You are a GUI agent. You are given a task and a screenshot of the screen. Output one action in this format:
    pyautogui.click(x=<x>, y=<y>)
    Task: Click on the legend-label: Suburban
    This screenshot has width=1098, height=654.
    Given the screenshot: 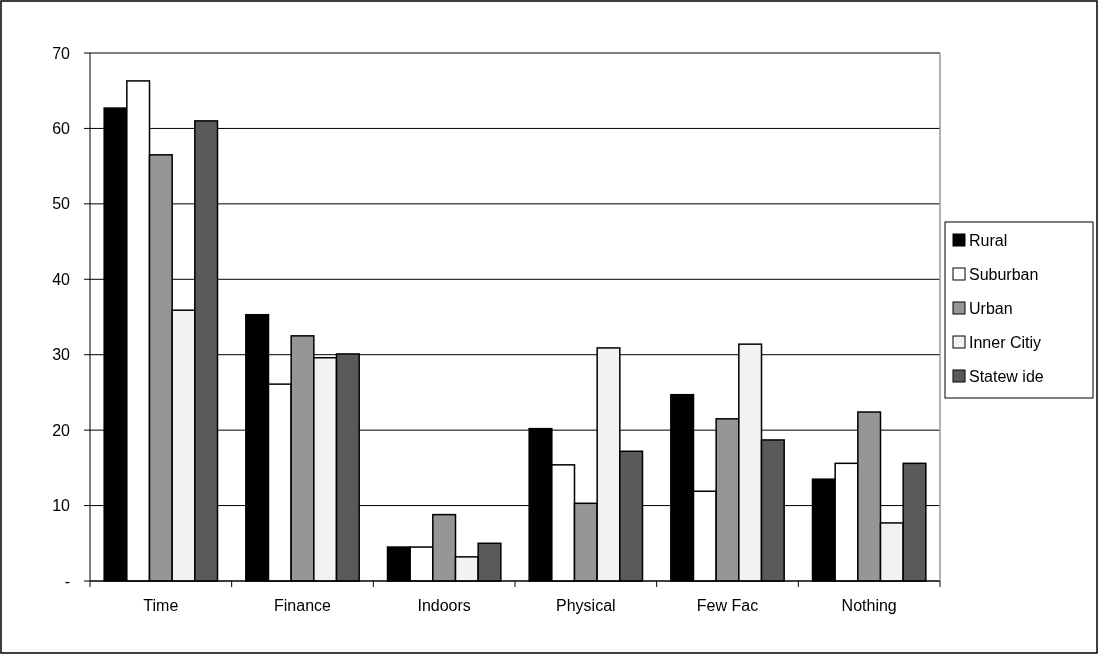 What is the action you would take?
    pyautogui.click(x=1004, y=274)
    